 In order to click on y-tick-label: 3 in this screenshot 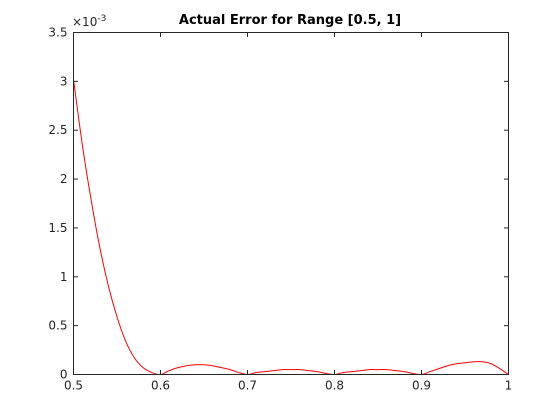, I will do `click(64, 81)`.